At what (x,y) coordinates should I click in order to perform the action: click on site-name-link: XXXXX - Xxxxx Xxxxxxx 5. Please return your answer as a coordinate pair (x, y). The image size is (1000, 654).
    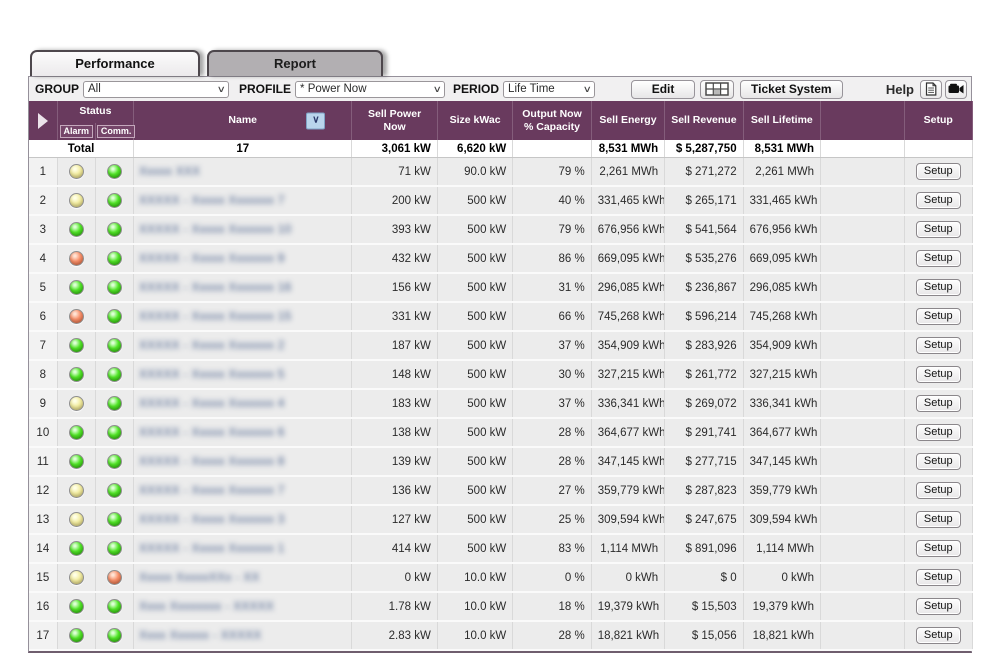
    Looking at the image, I should click on (212, 374).